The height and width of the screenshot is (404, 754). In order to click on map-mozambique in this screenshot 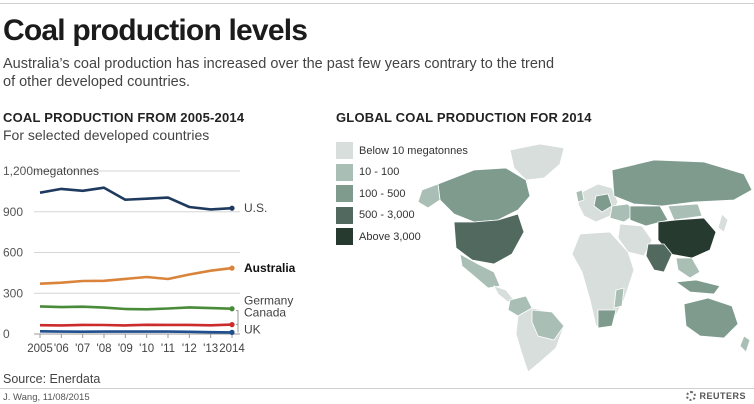, I will do `click(619, 298)`.